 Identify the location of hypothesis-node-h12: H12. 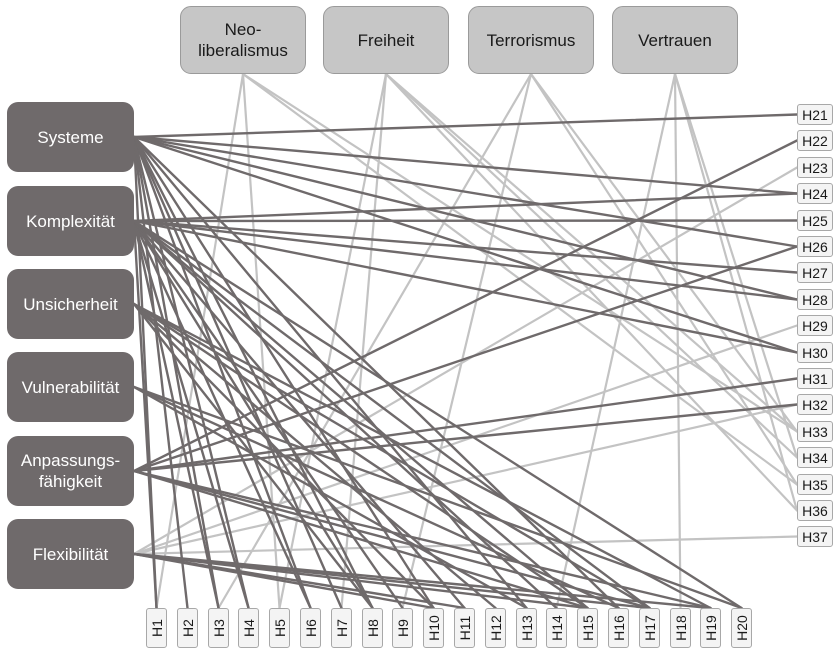
(495, 628).